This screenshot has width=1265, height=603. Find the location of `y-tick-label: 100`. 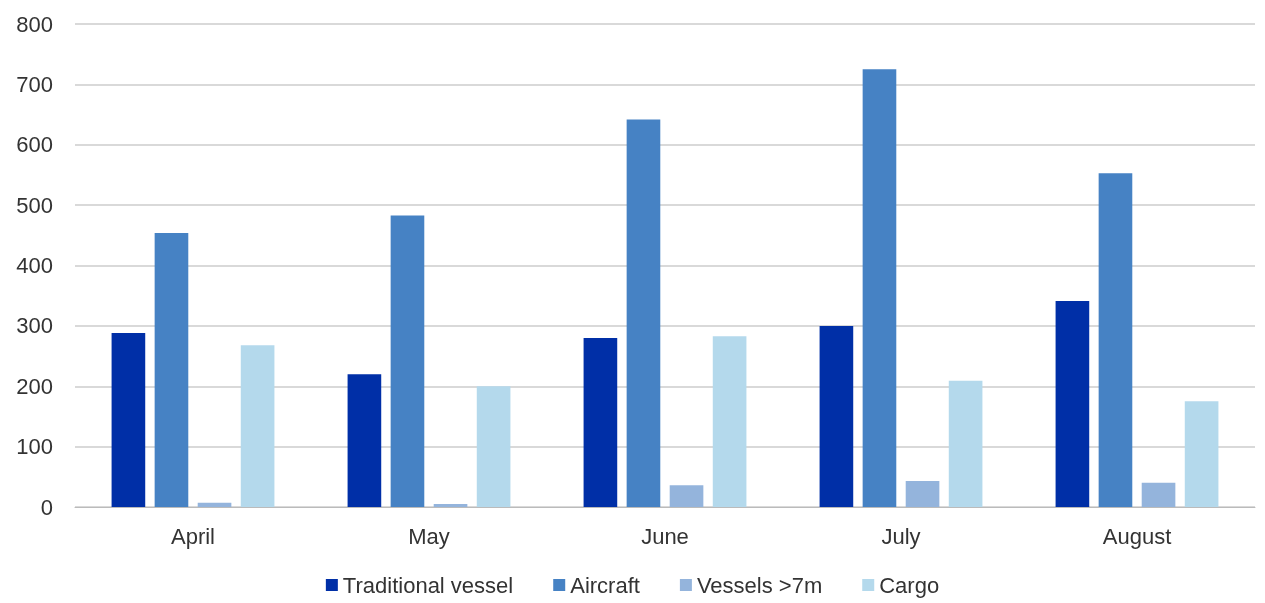

y-tick-label: 100 is located at coordinates (34, 447).